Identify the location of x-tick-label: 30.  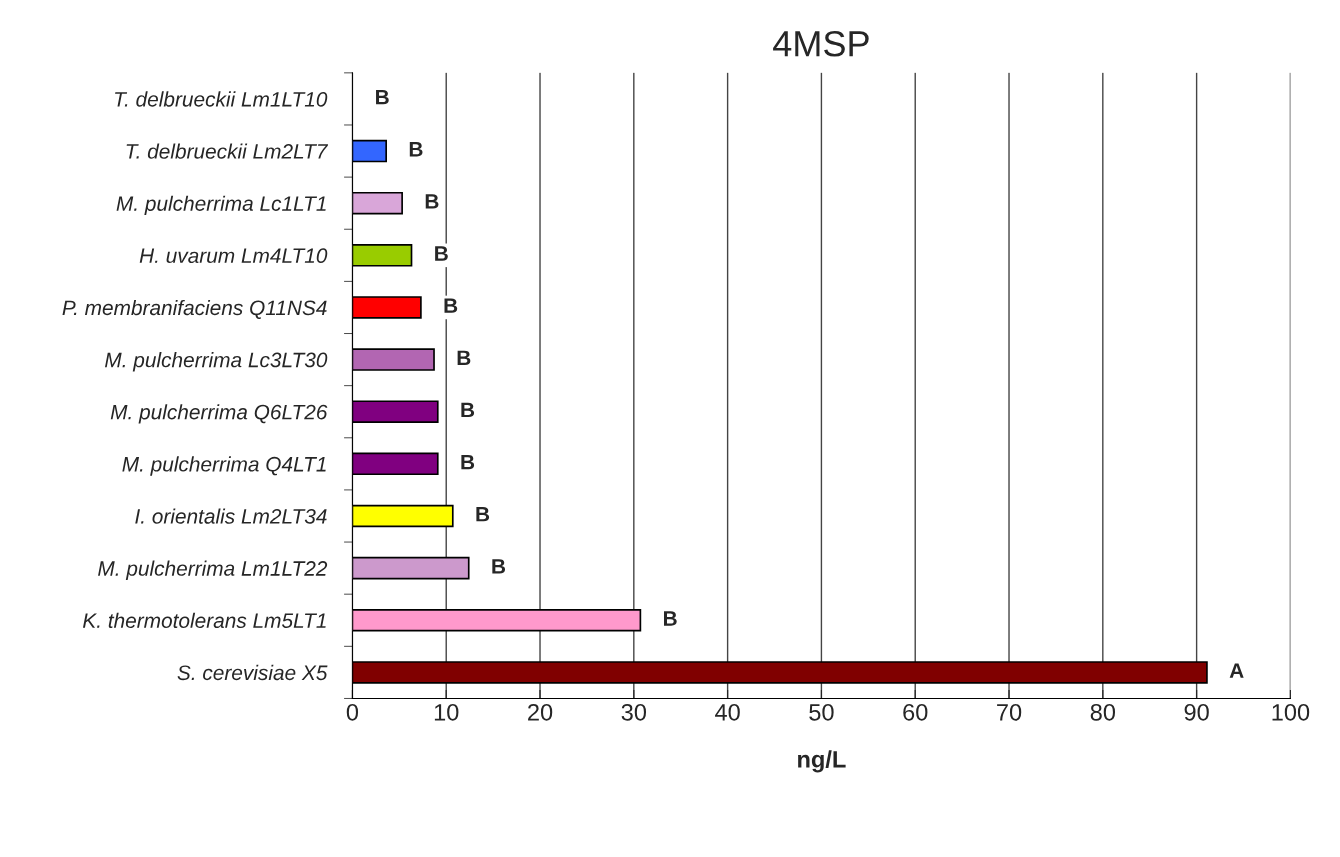
(634, 712).